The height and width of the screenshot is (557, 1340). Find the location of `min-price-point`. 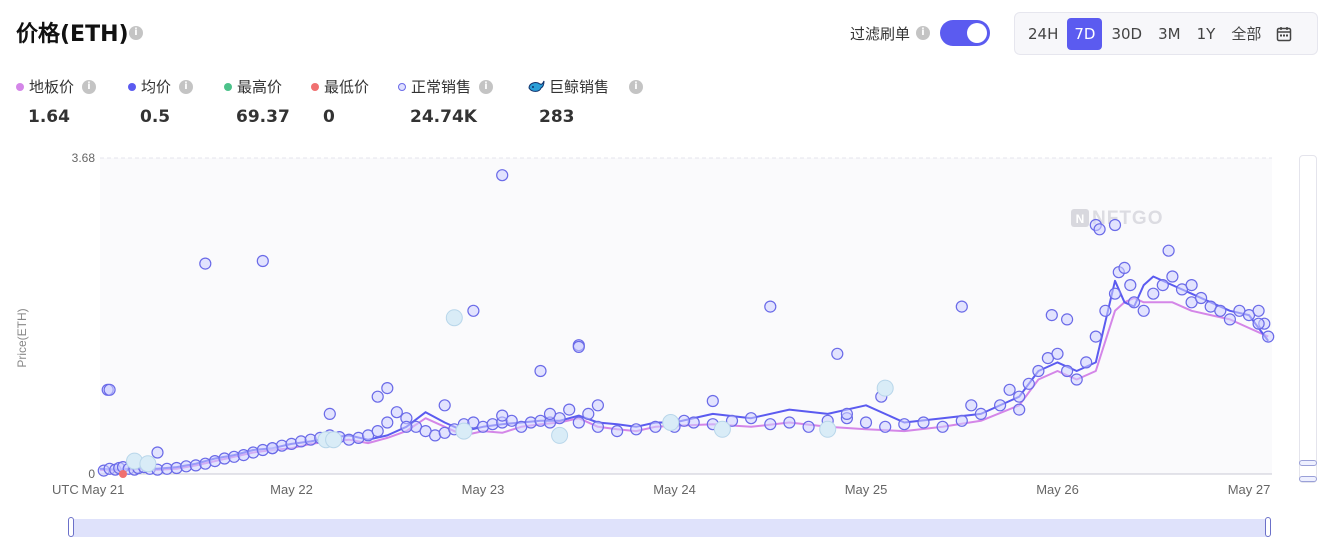

min-price-point is located at coordinates (123, 474).